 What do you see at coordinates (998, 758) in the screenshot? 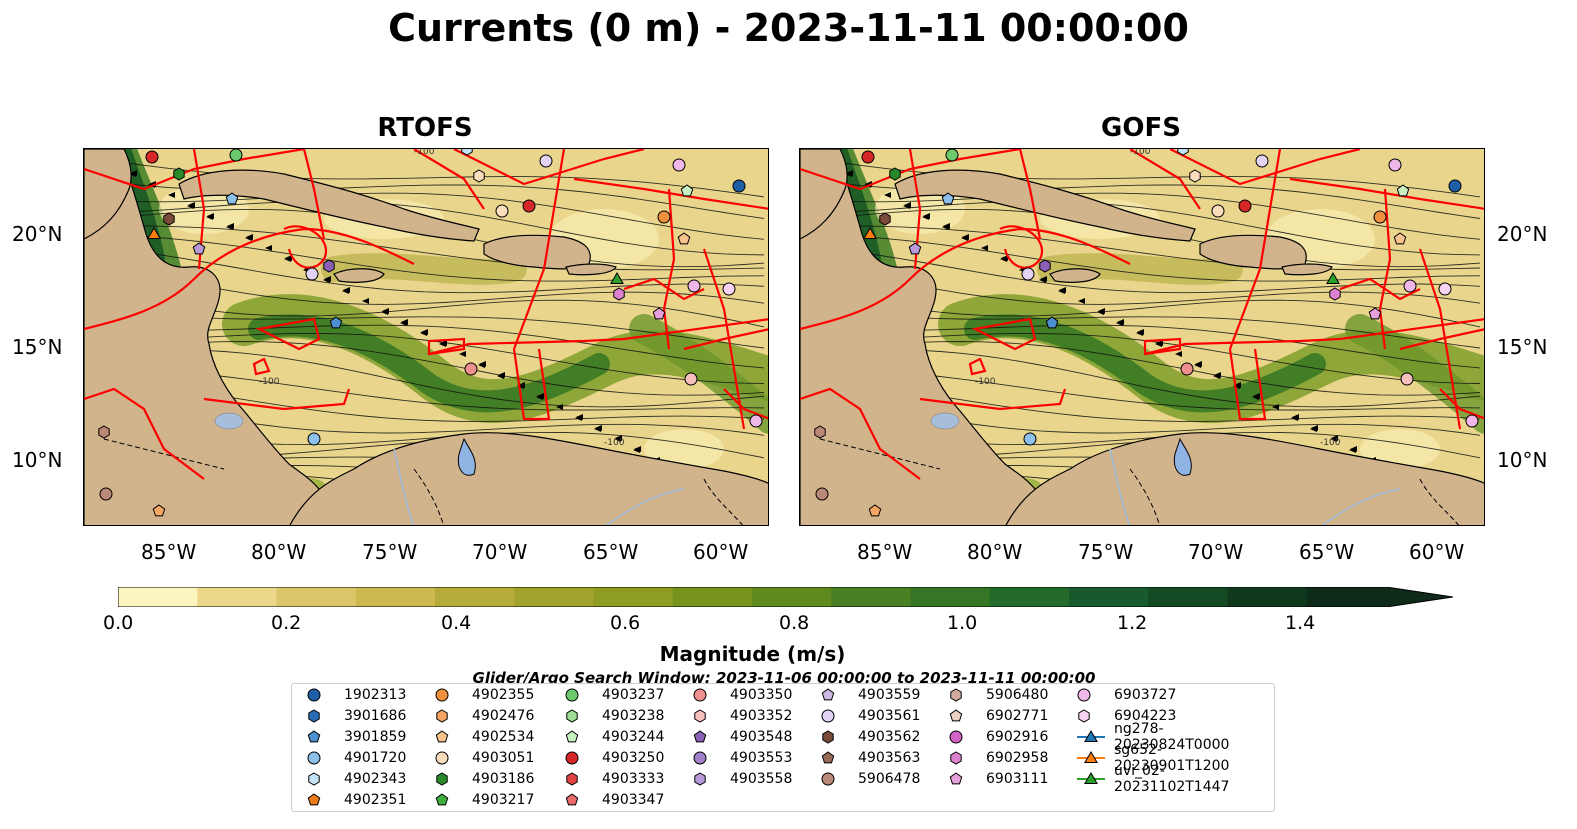
I see `legend-item: 6902958` at bounding box center [998, 758].